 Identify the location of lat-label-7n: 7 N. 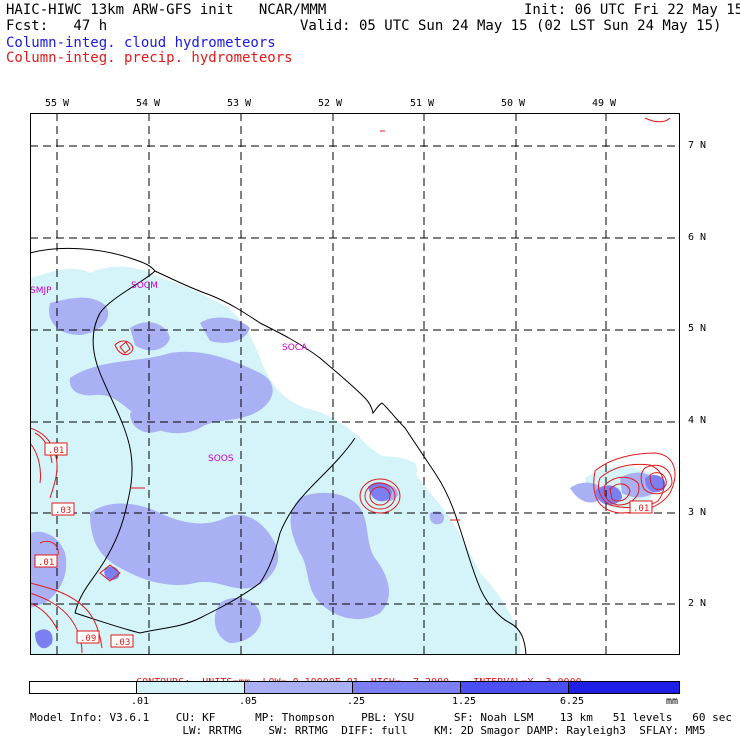
(697, 145).